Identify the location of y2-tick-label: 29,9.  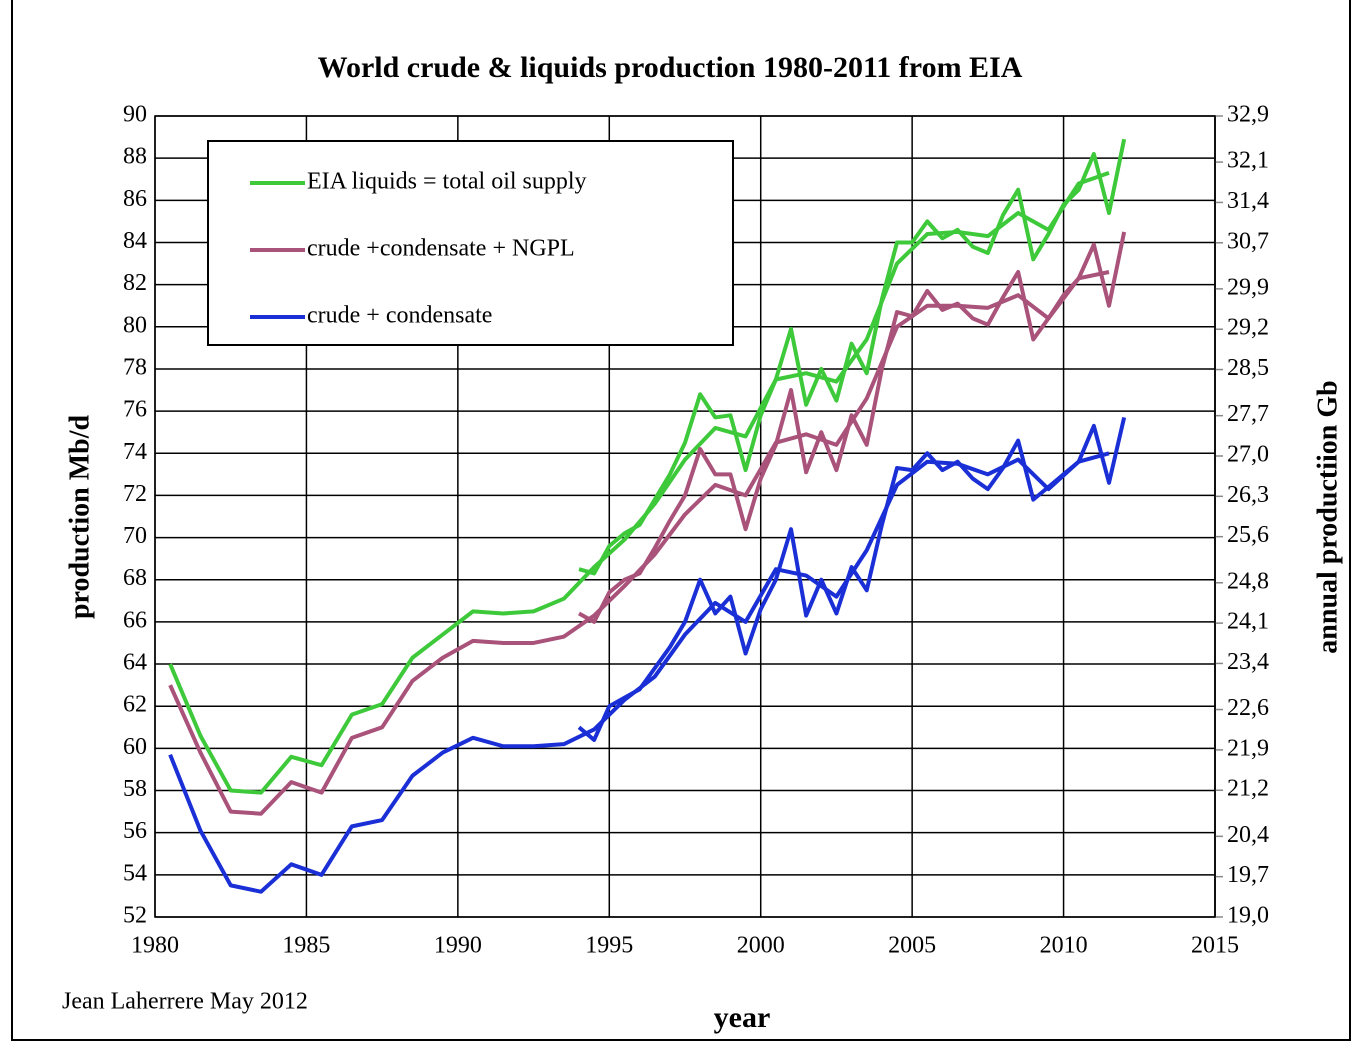
(1248, 287).